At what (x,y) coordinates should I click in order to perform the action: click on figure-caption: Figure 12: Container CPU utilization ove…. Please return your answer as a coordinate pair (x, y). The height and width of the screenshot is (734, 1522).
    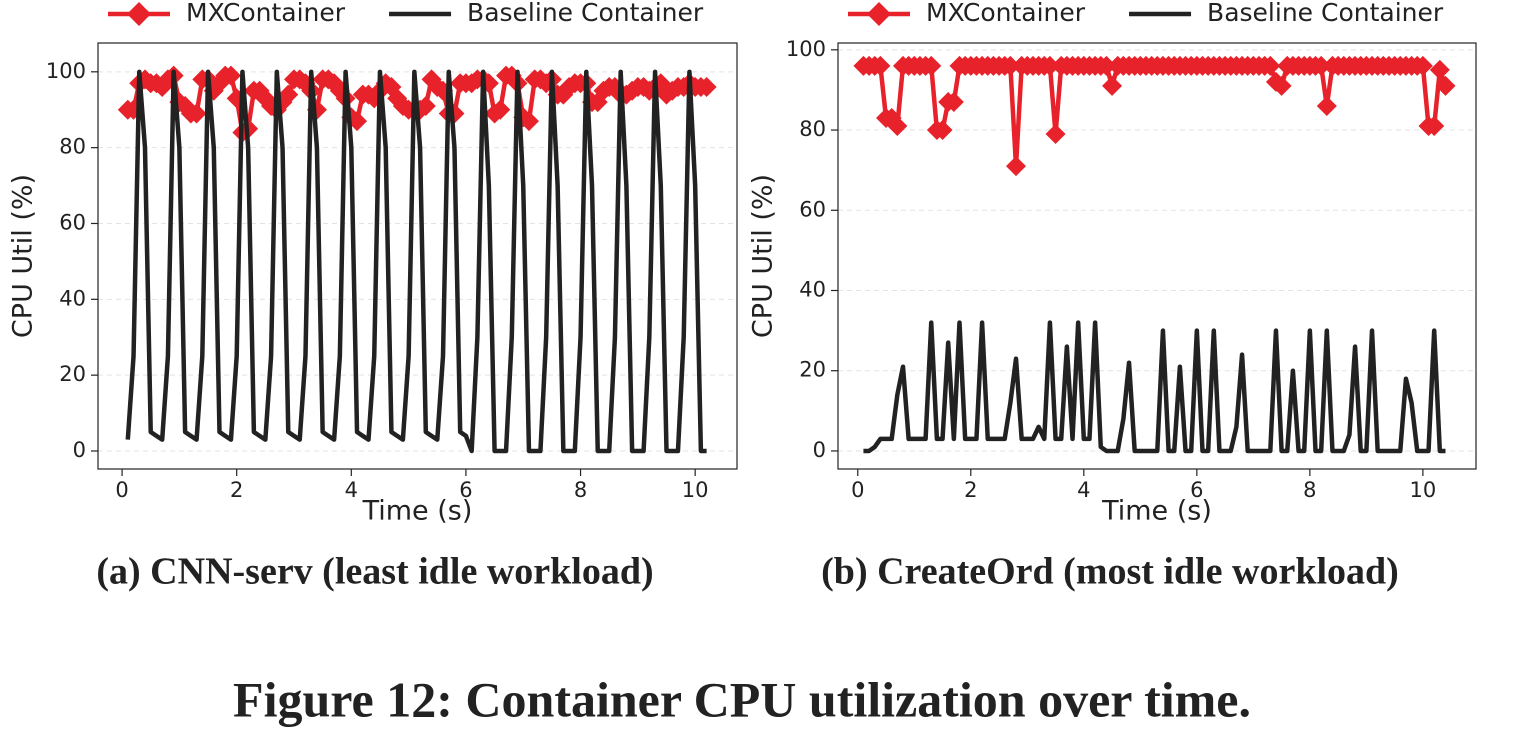
    Looking at the image, I should click on (742, 699).